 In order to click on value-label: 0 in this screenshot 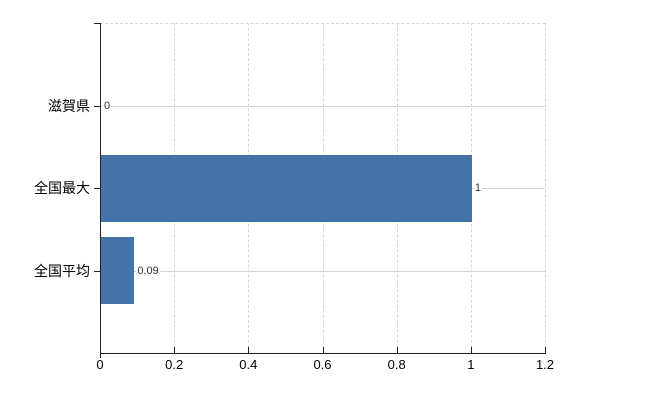, I will do `click(107, 105)`.